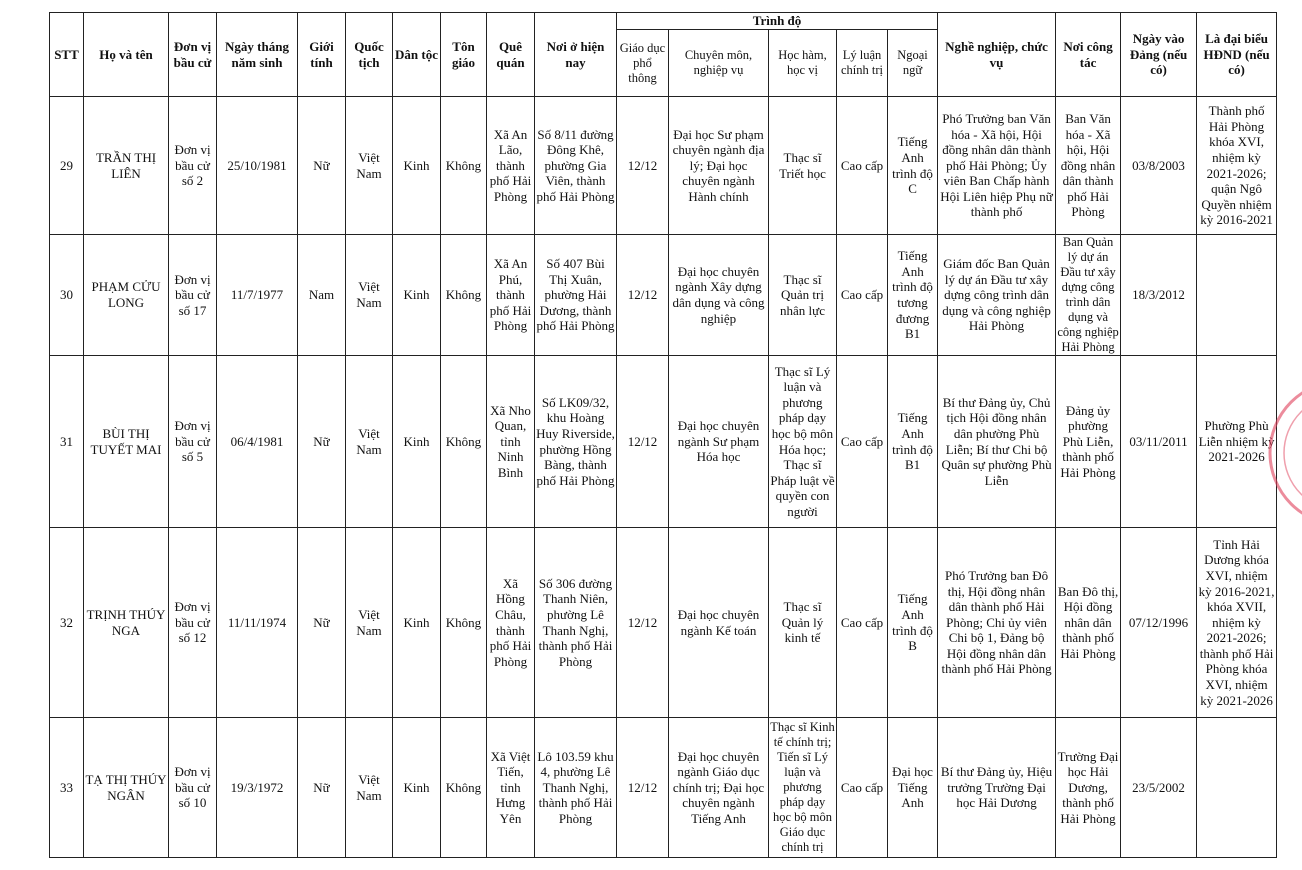 The image size is (1302, 870). What do you see at coordinates (802, 295) in the screenshot?
I see `cell: Thạc sĩ Quản trị nhân lực` at bounding box center [802, 295].